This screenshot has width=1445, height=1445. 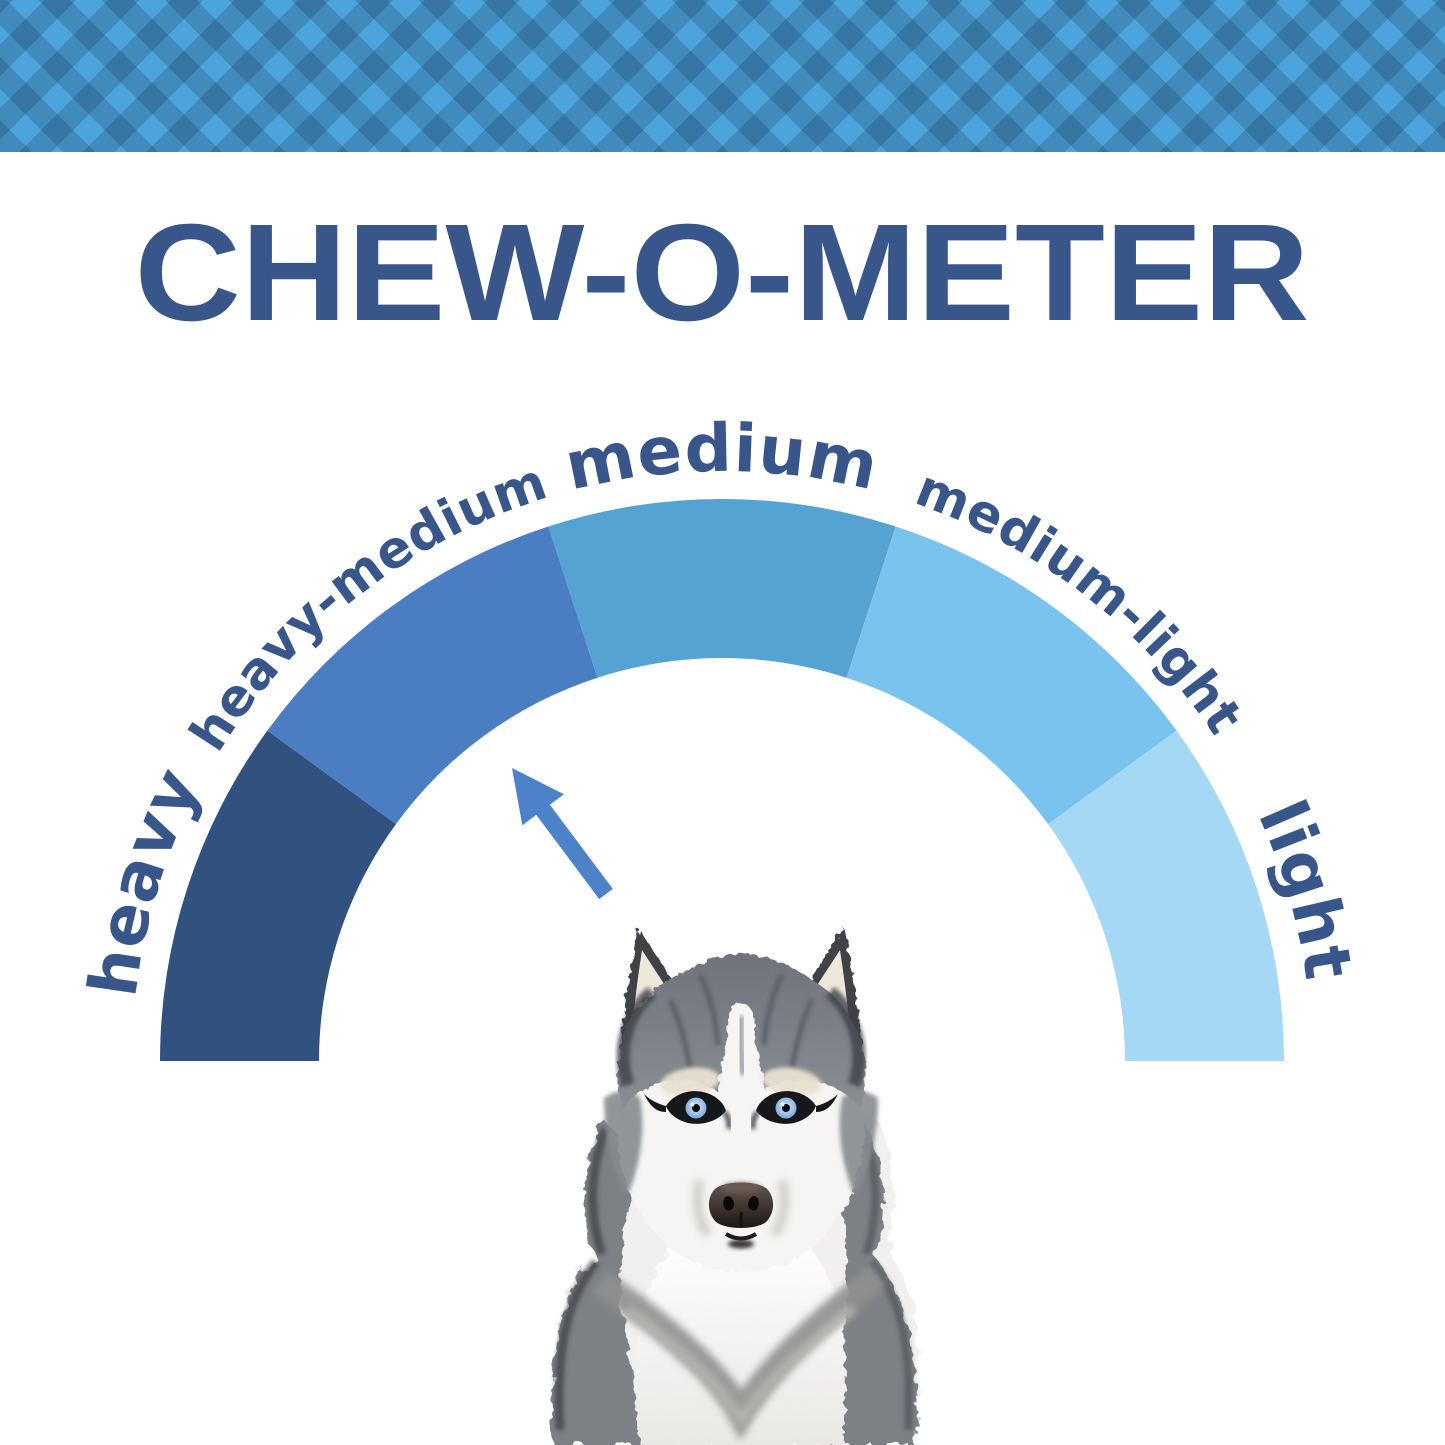 I want to click on gauge-segment-heavy, so click(x=278, y=895).